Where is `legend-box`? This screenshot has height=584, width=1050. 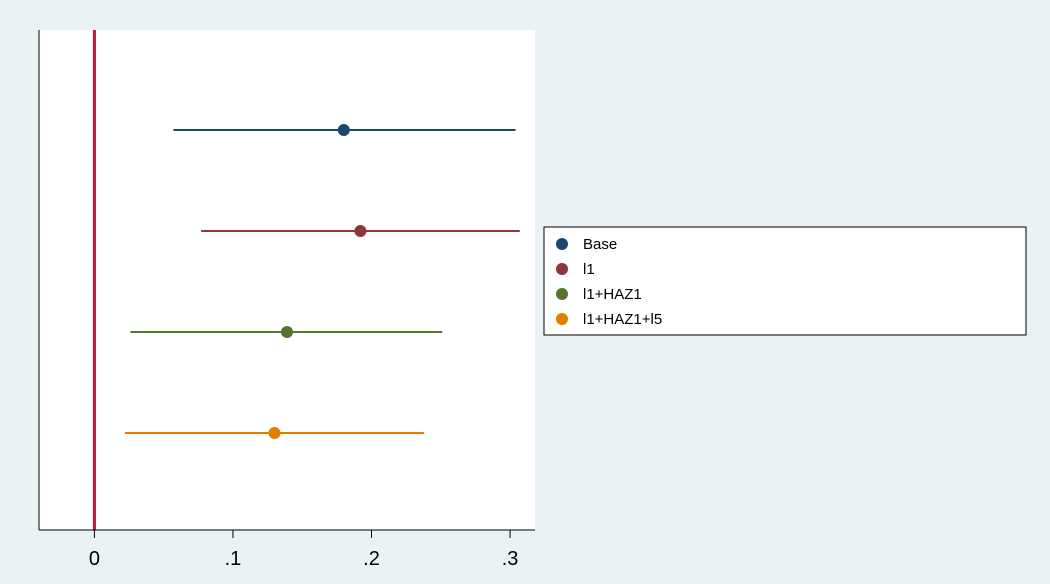 legend-box is located at coordinates (785, 281).